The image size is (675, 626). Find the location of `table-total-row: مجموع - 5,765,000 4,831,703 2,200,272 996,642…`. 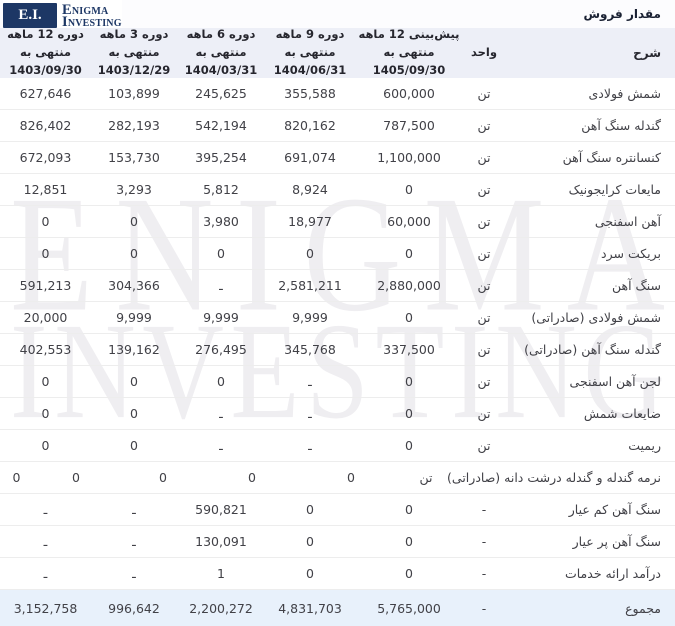

table-total-row: مجموع - 5,765,000 4,831,703 2,200,272 996,642… is located at coordinates (337, 608).